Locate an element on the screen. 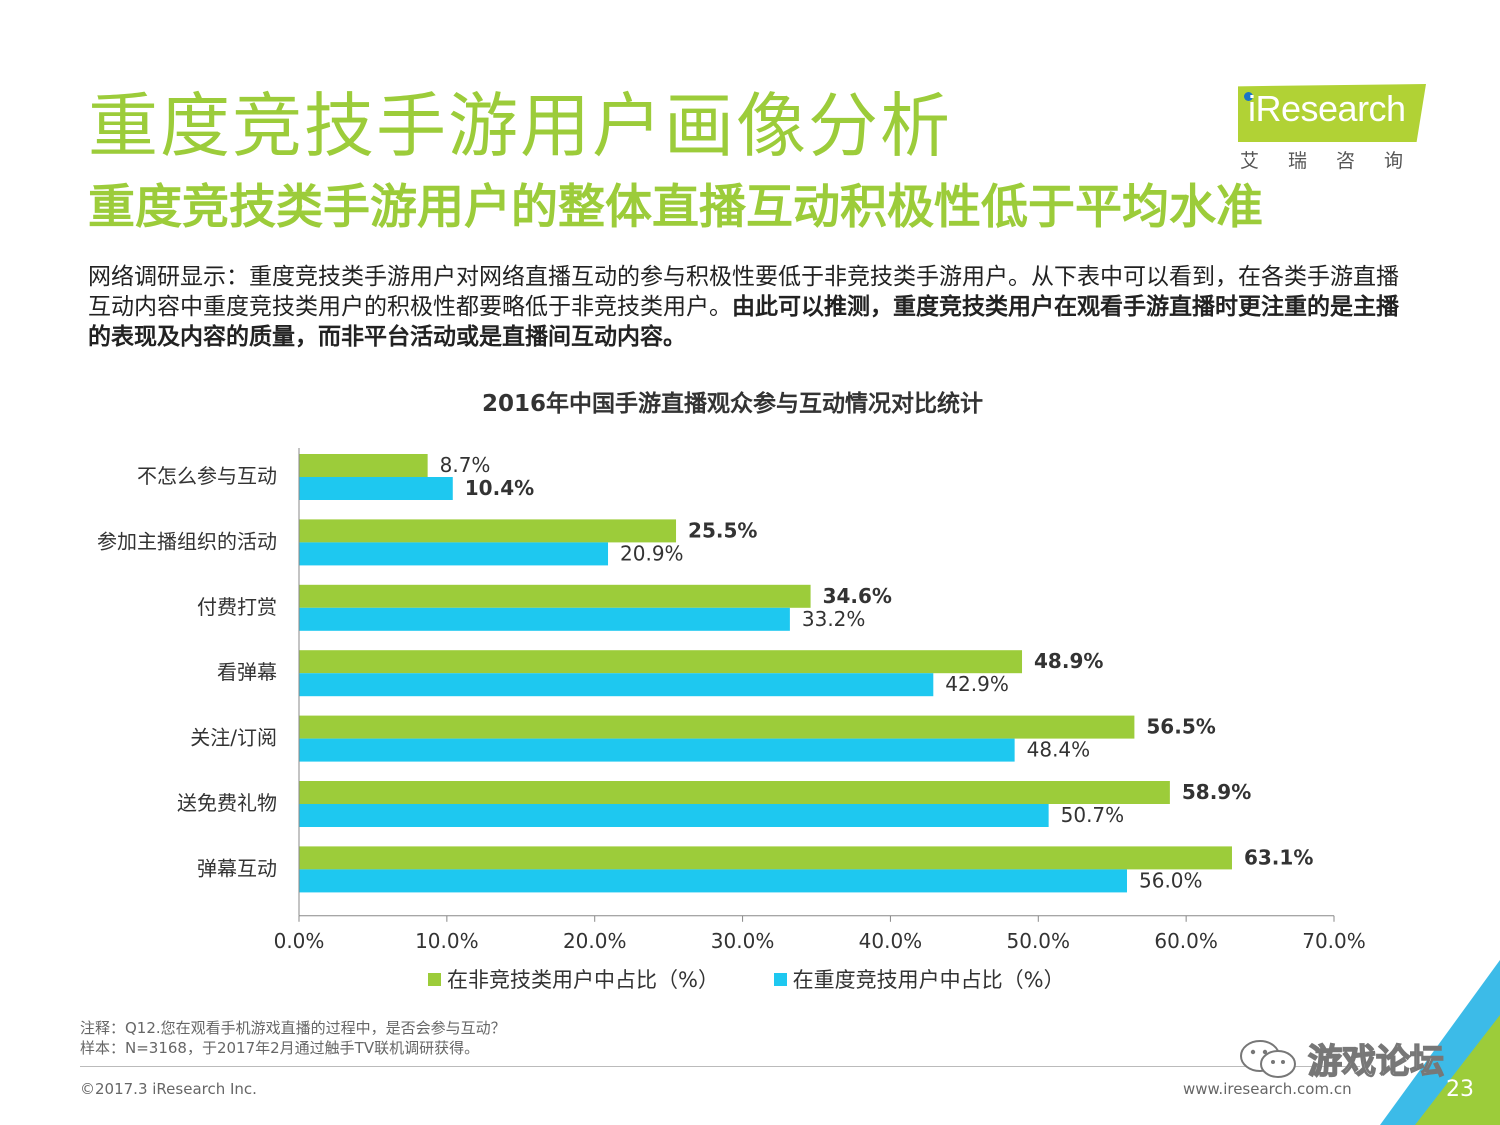 This screenshot has width=1500, height=1125. data-label: 56.5% is located at coordinates (1180, 727).